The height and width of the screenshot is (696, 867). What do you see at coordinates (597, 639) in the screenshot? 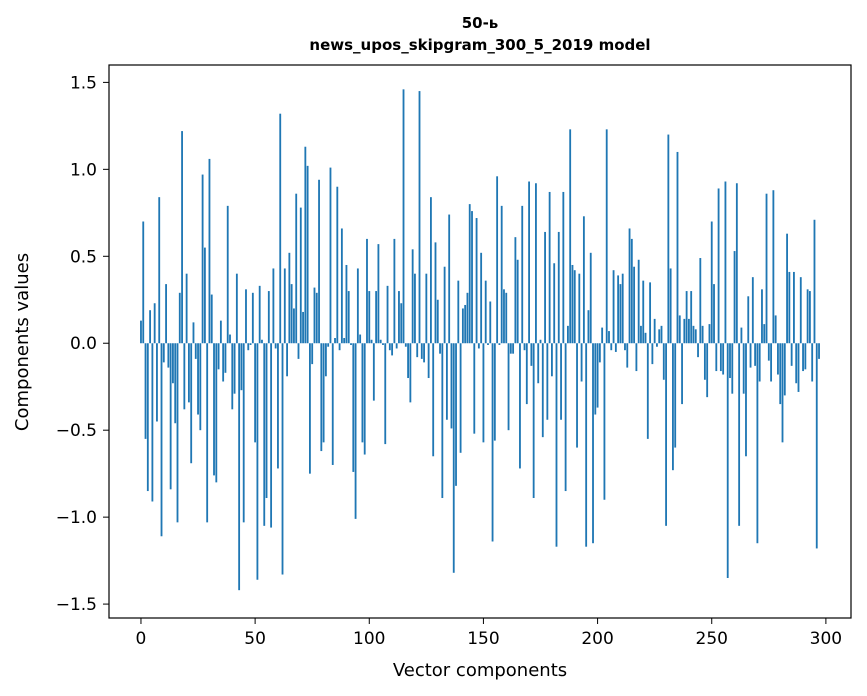
I see `x-tick-label: 200` at bounding box center [597, 639].